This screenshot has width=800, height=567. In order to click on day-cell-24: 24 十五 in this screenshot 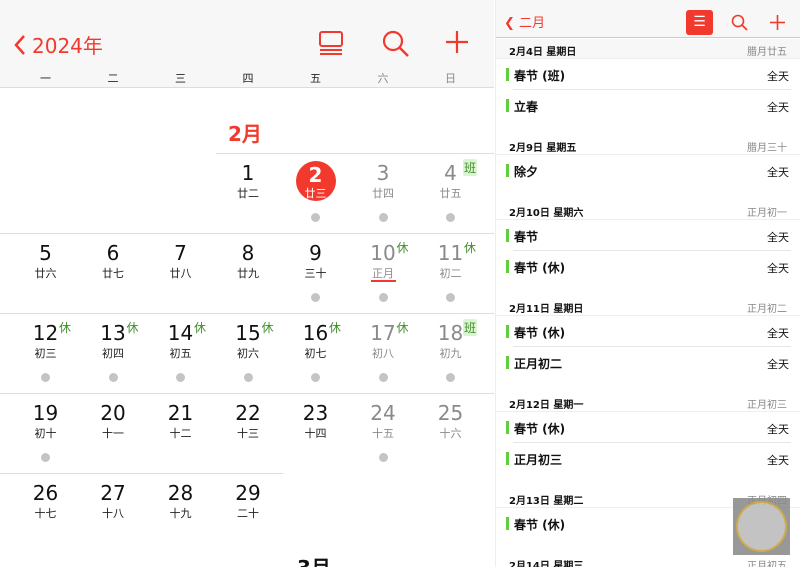, I will do `click(383, 433)`.